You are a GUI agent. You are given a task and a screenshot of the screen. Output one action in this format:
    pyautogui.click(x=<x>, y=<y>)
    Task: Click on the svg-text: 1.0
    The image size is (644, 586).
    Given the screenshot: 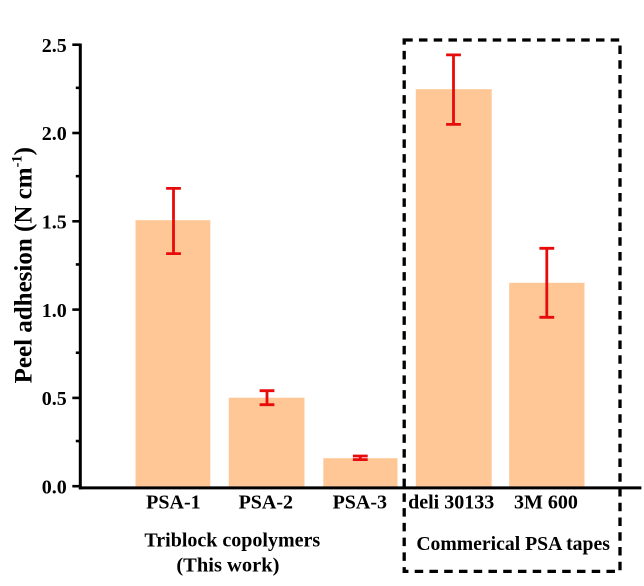 What is the action you would take?
    pyautogui.click(x=54, y=311)
    